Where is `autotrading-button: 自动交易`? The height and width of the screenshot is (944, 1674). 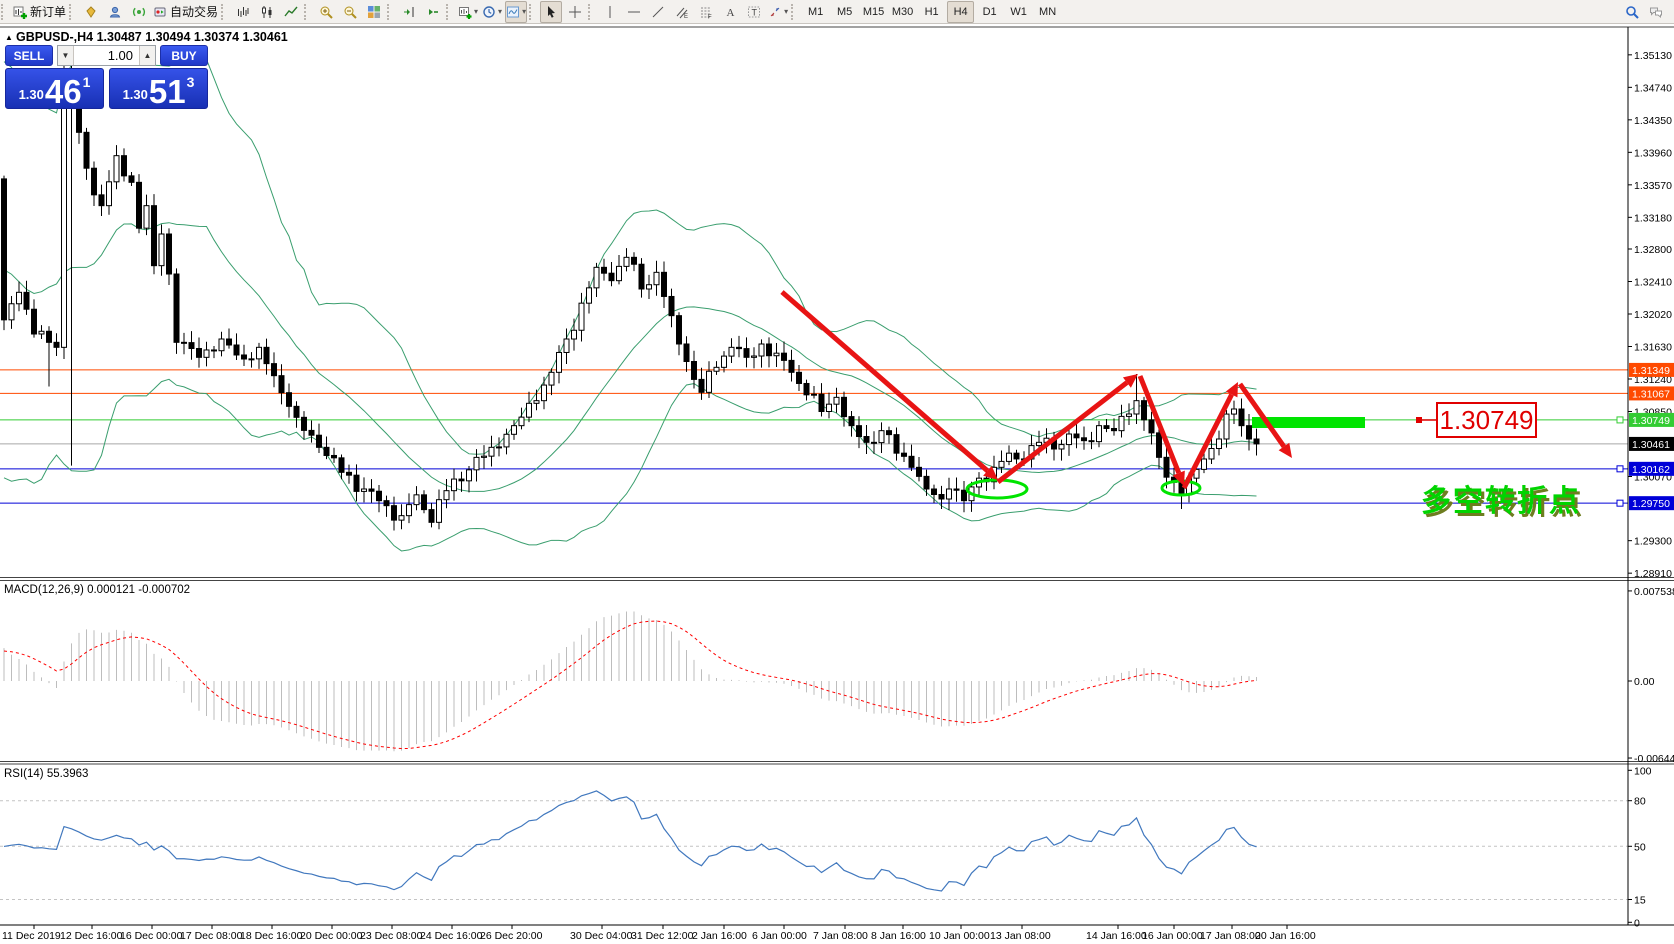
autotrading-button: 自动交易 is located at coordinates (185, 12).